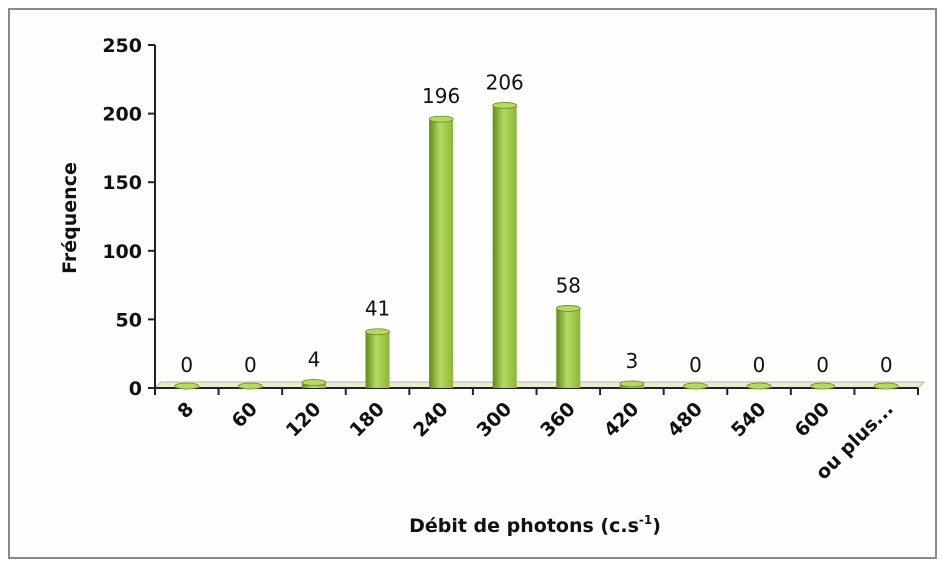  I want to click on x-tick-label: 8, so click(185, 410).